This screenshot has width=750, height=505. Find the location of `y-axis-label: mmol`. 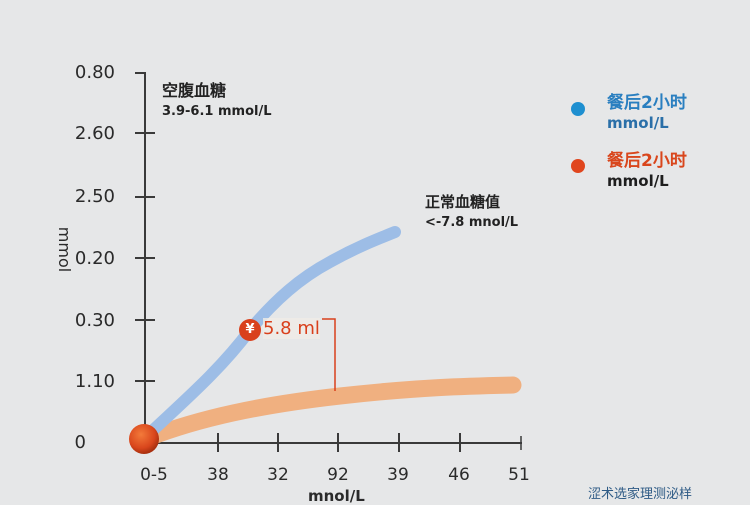

y-axis-label: mmol is located at coordinates (65, 249).